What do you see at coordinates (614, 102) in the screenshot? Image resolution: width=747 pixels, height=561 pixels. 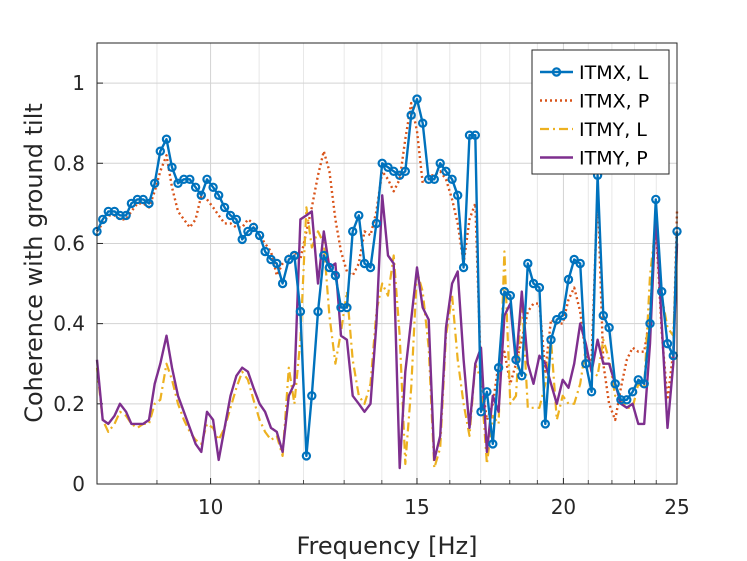 I see `legend-label: ITMX, P` at bounding box center [614, 102].